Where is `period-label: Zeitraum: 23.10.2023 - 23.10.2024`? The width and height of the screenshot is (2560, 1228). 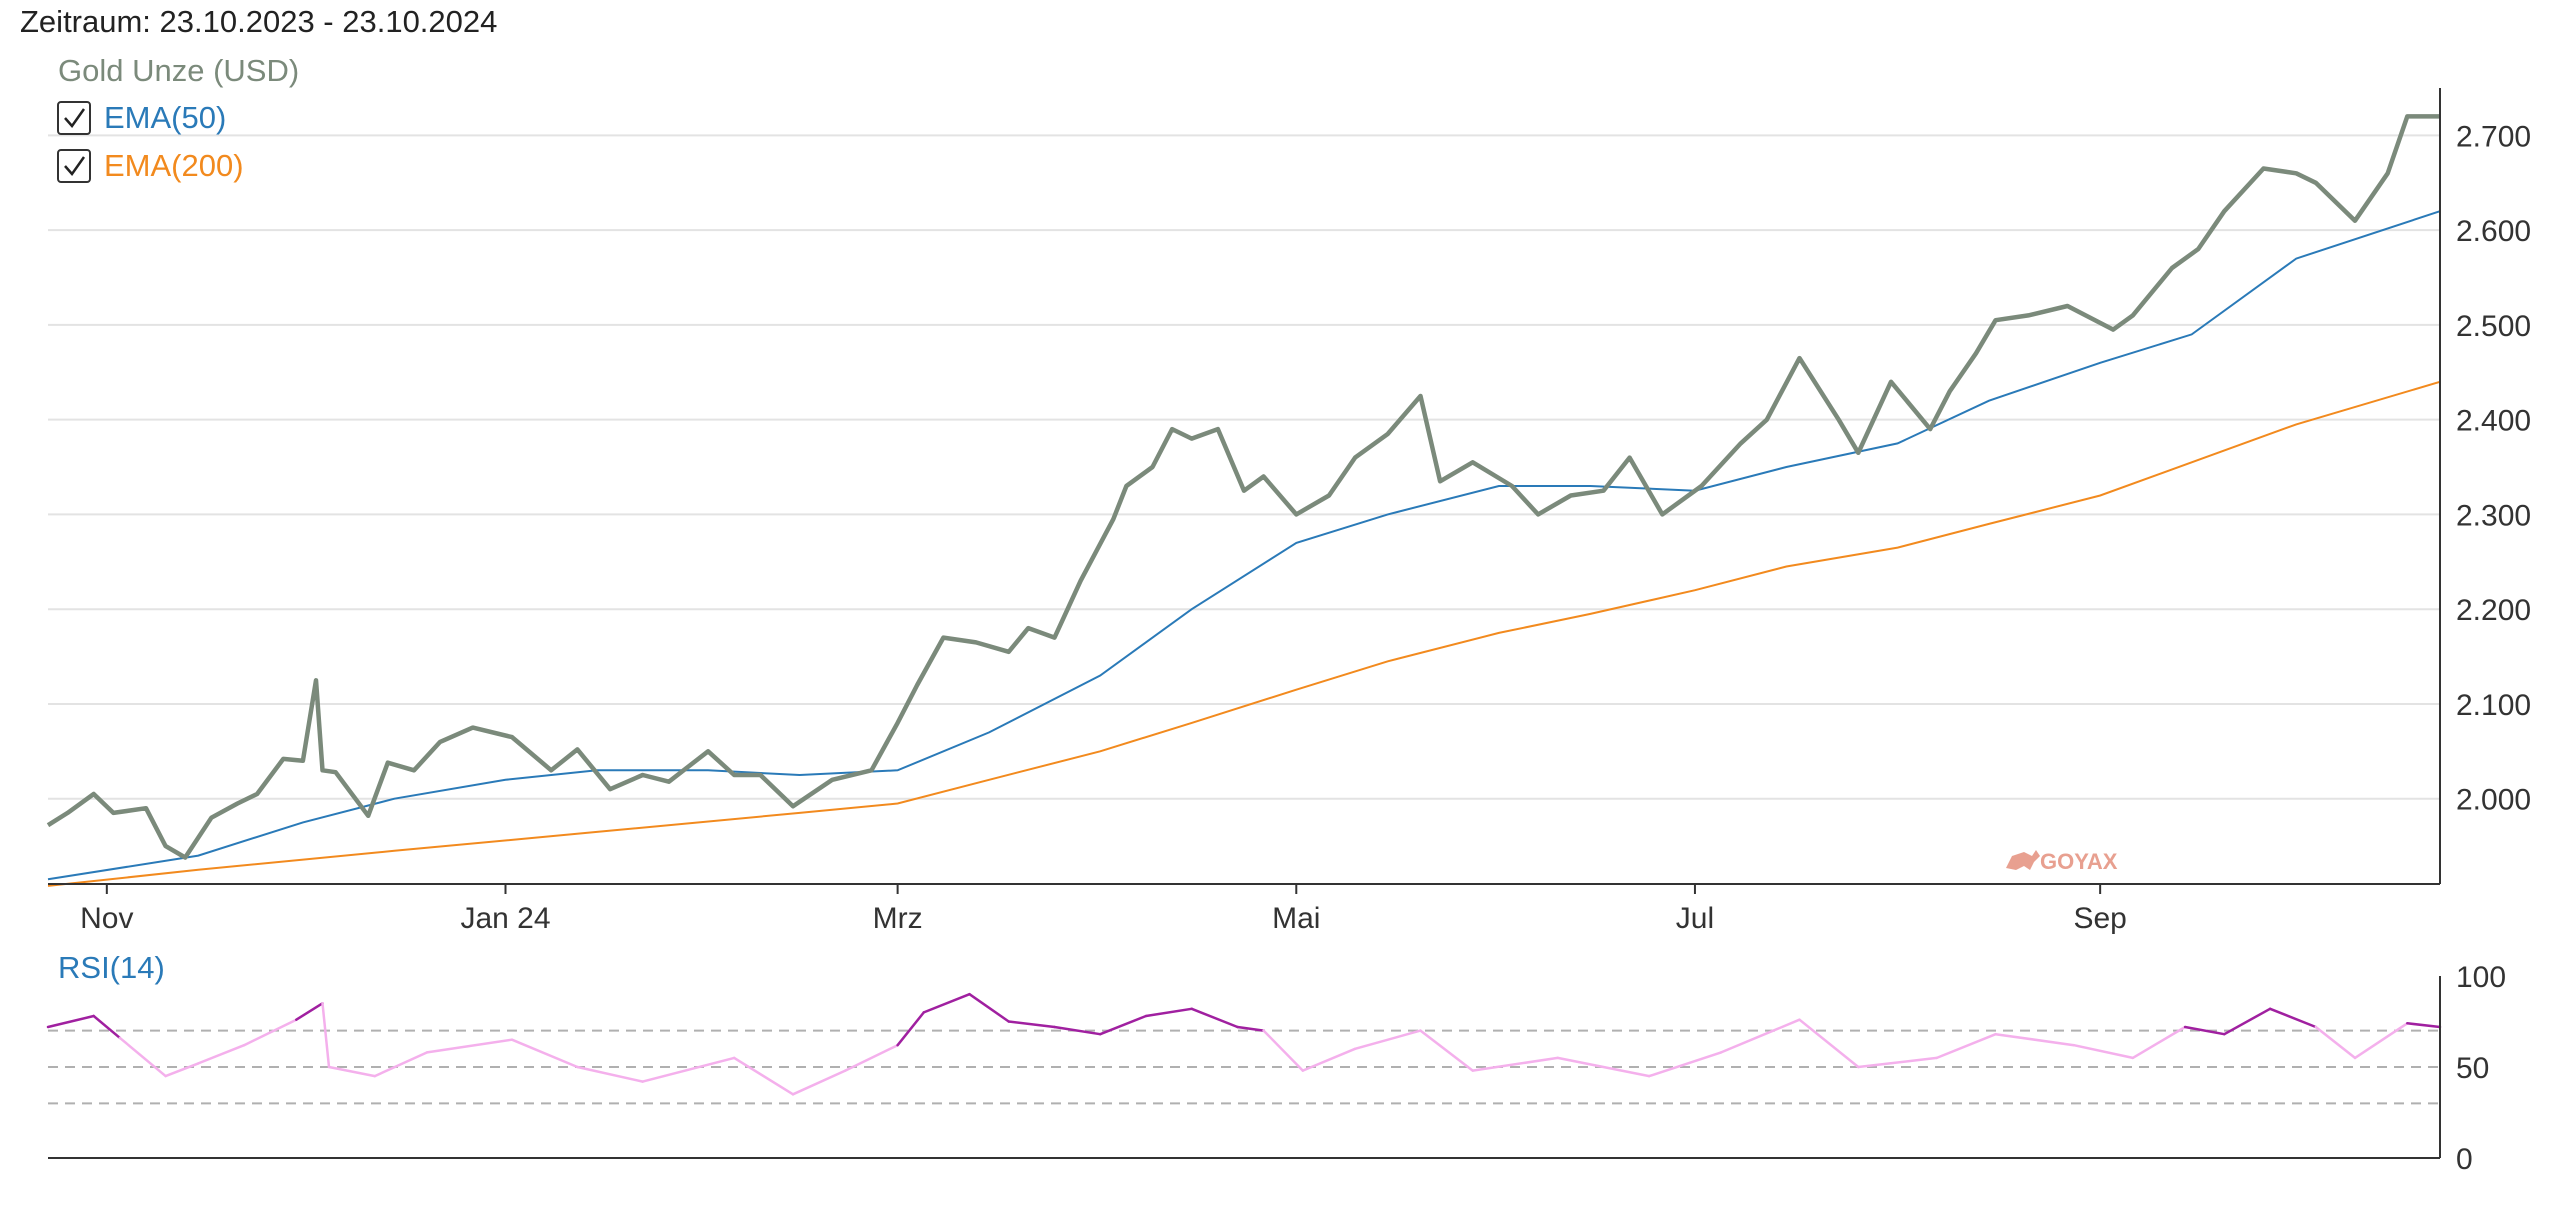
period-label: Zeitraum: 23.10.2023 - 23.10.2024 is located at coordinates (258, 21).